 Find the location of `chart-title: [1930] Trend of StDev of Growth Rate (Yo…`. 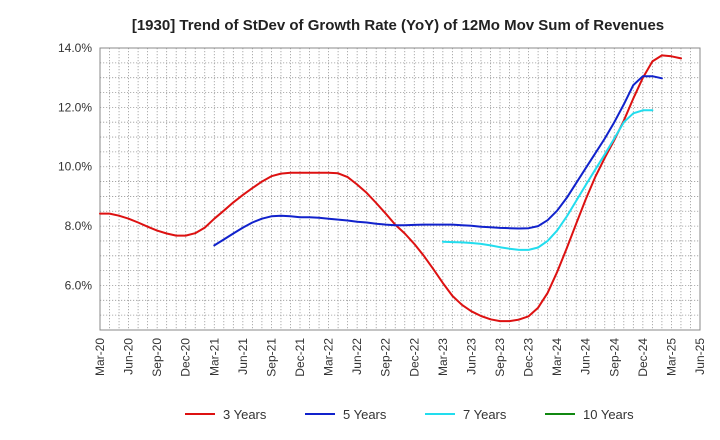

chart-title: [1930] Trend of StDev of Growth Rate (Yo… is located at coordinates (398, 25).